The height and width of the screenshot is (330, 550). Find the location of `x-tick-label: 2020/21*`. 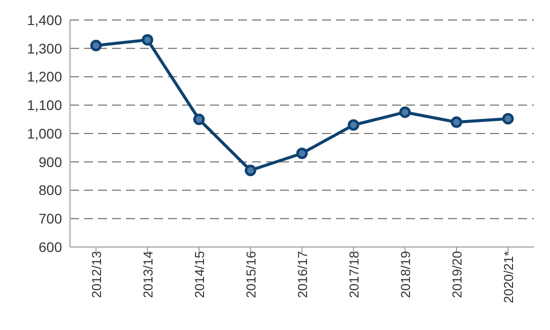

x-tick-label: 2020/21* is located at coordinates (508, 277).